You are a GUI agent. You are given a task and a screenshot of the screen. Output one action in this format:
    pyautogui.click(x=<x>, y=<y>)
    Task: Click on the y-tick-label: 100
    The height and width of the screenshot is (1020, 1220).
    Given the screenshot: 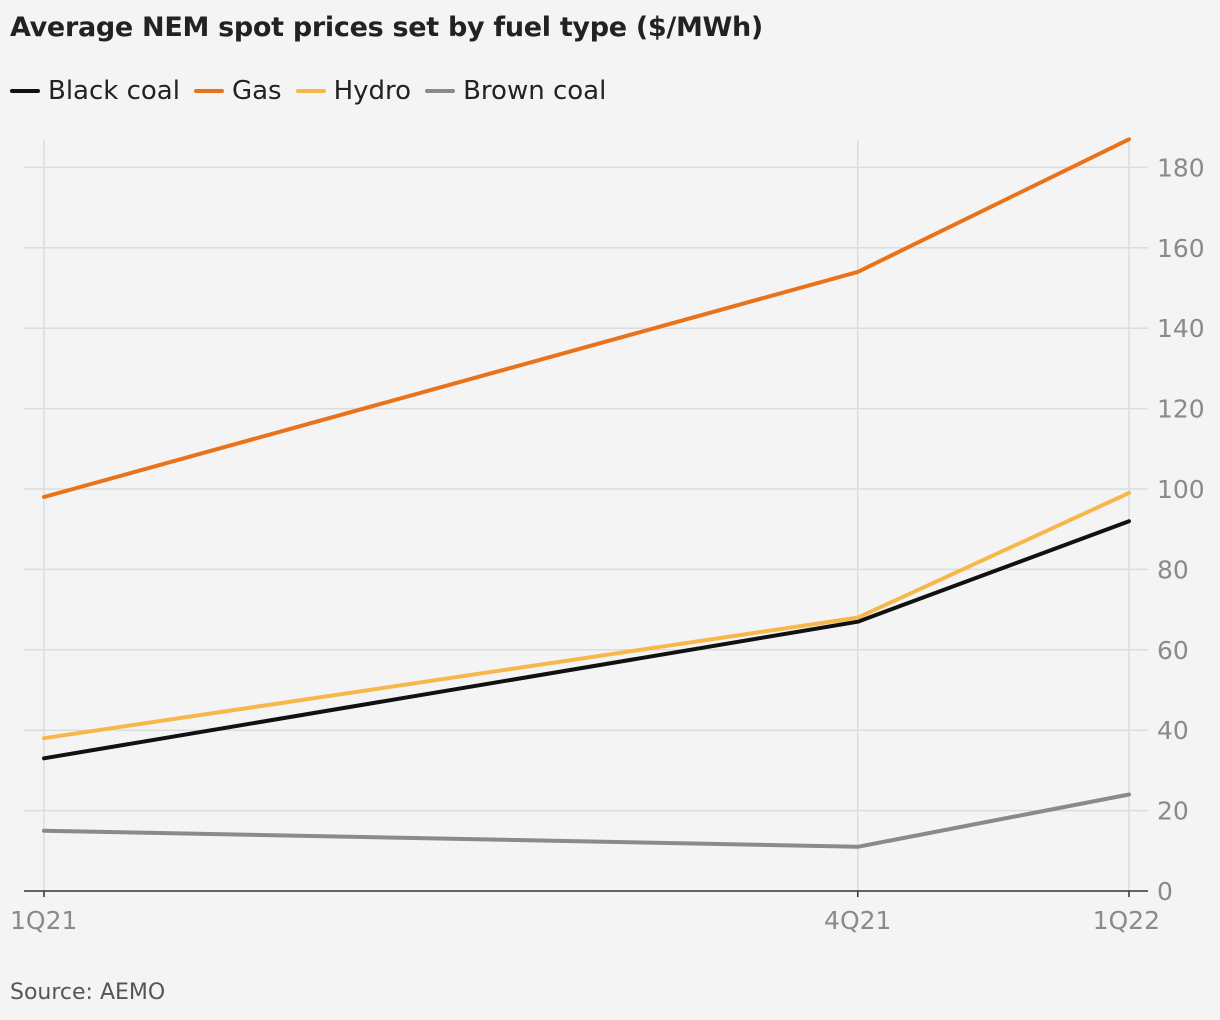 What is the action you would take?
    pyautogui.click(x=1181, y=489)
    